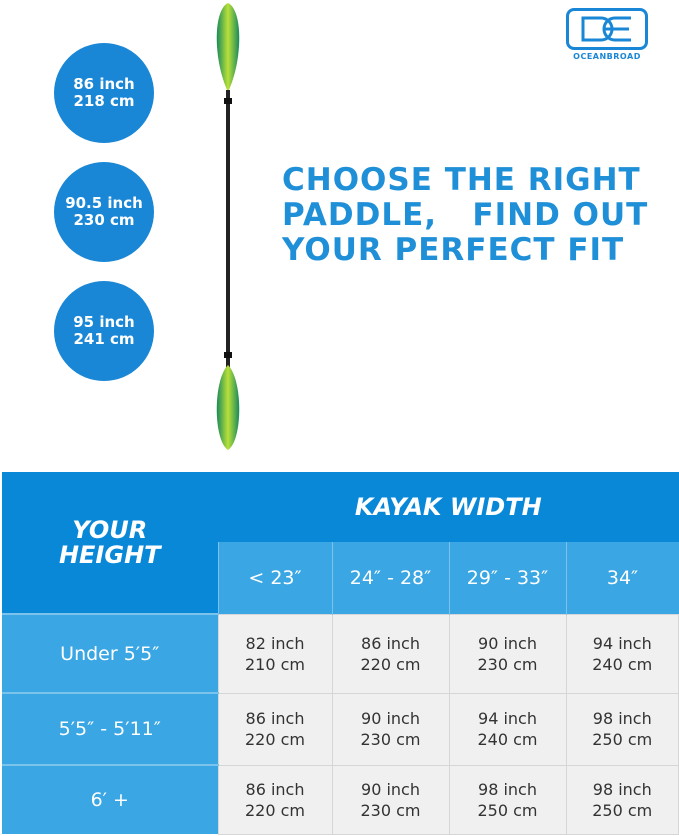  I want to click on width-column-header: < 23″, so click(274, 578).